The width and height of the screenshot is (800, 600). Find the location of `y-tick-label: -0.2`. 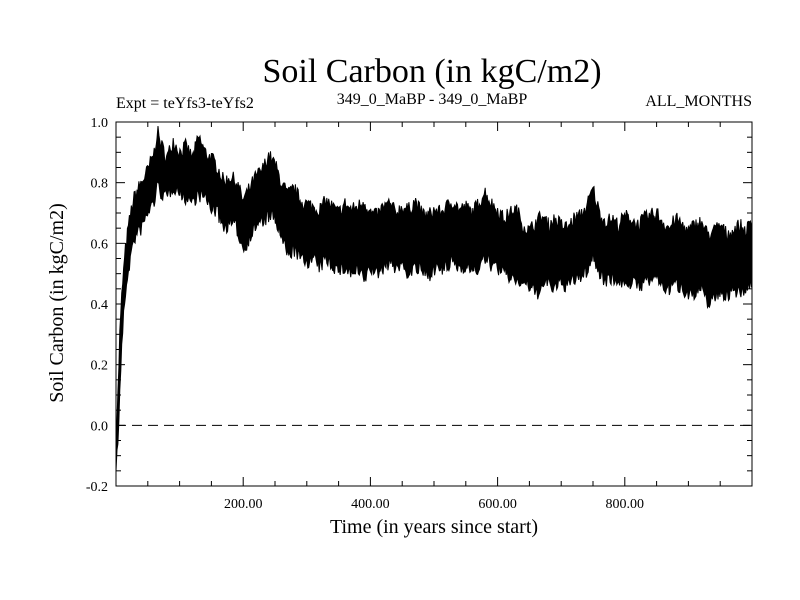

y-tick-label: -0.2 is located at coordinates (97, 487).